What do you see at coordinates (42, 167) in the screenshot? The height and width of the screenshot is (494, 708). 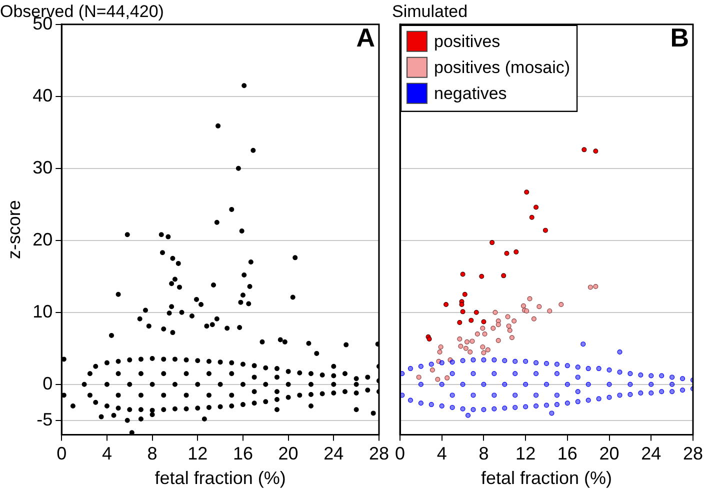 I see `y-tick-label: 30` at bounding box center [42, 167].